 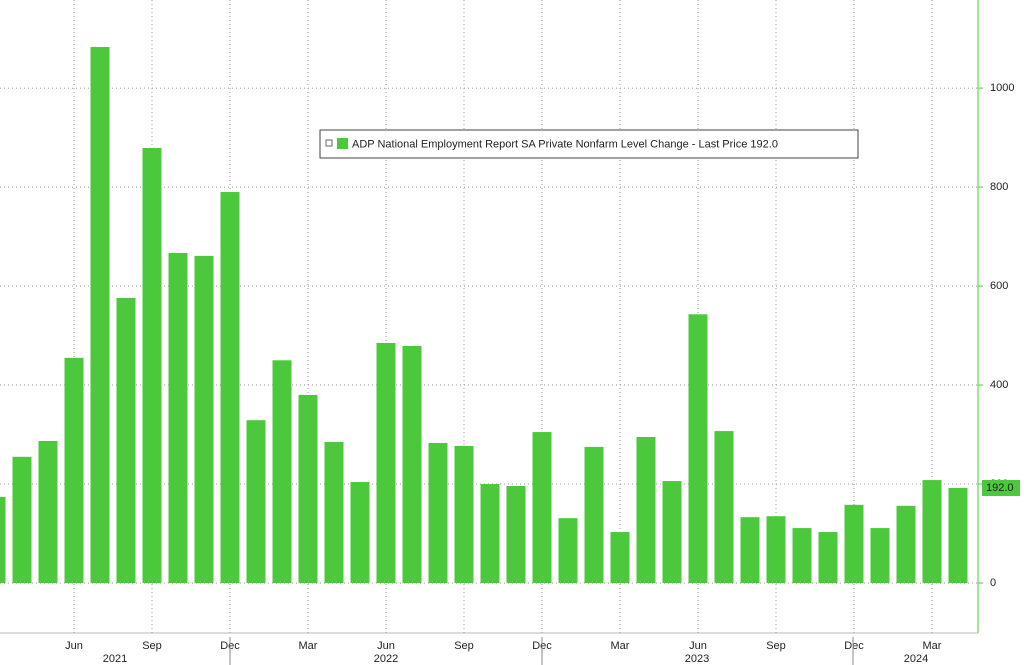 I want to click on x-tick-label: Dec, so click(x=854, y=646).